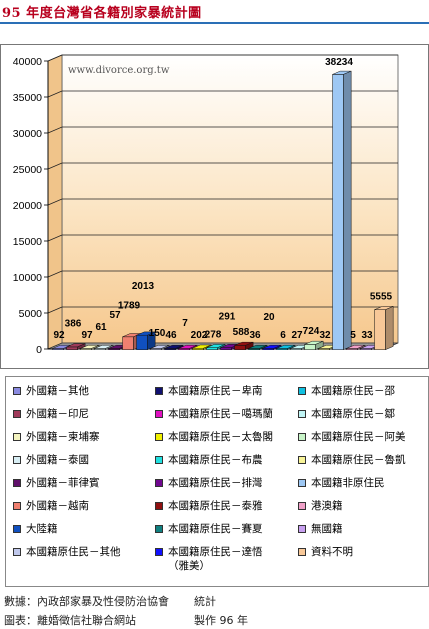 This screenshot has width=429, height=629. I want to click on legend-label: 本國籍原住民－布農, so click(215, 460).